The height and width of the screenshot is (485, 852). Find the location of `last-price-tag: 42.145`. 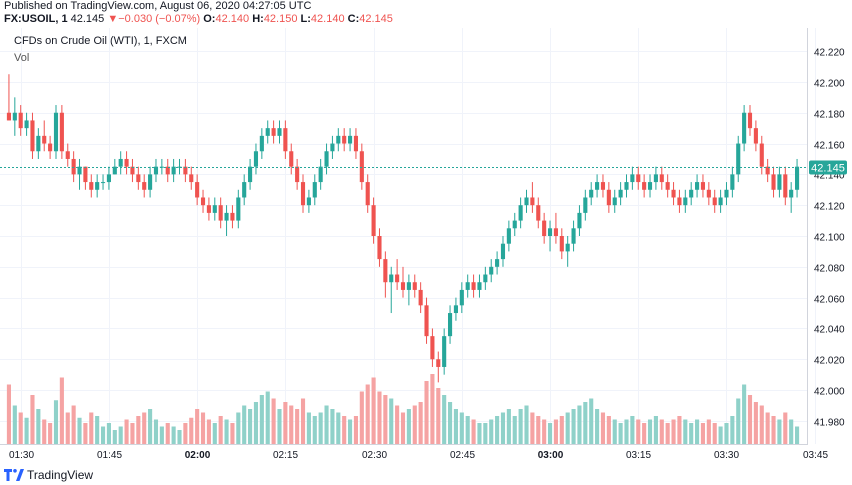

last-price-tag: 42.145 is located at coordinates (828, 167).